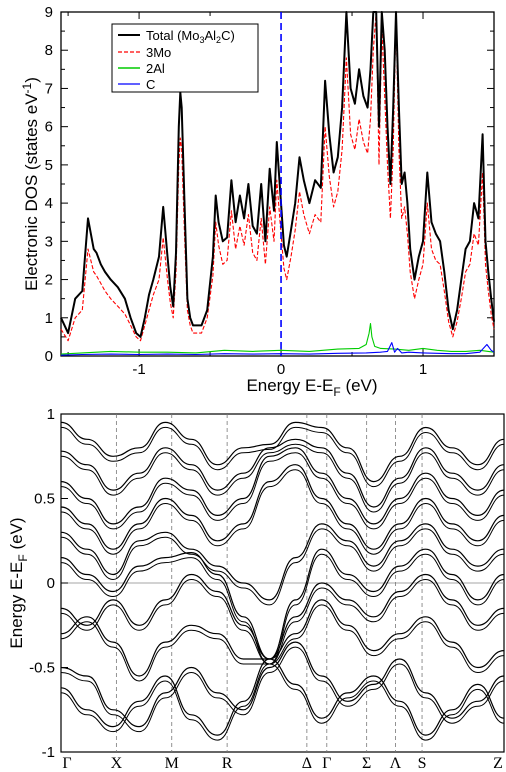 This screenshot has width=506, height=772. I want to click on dos-series-c, so click(277, 349).